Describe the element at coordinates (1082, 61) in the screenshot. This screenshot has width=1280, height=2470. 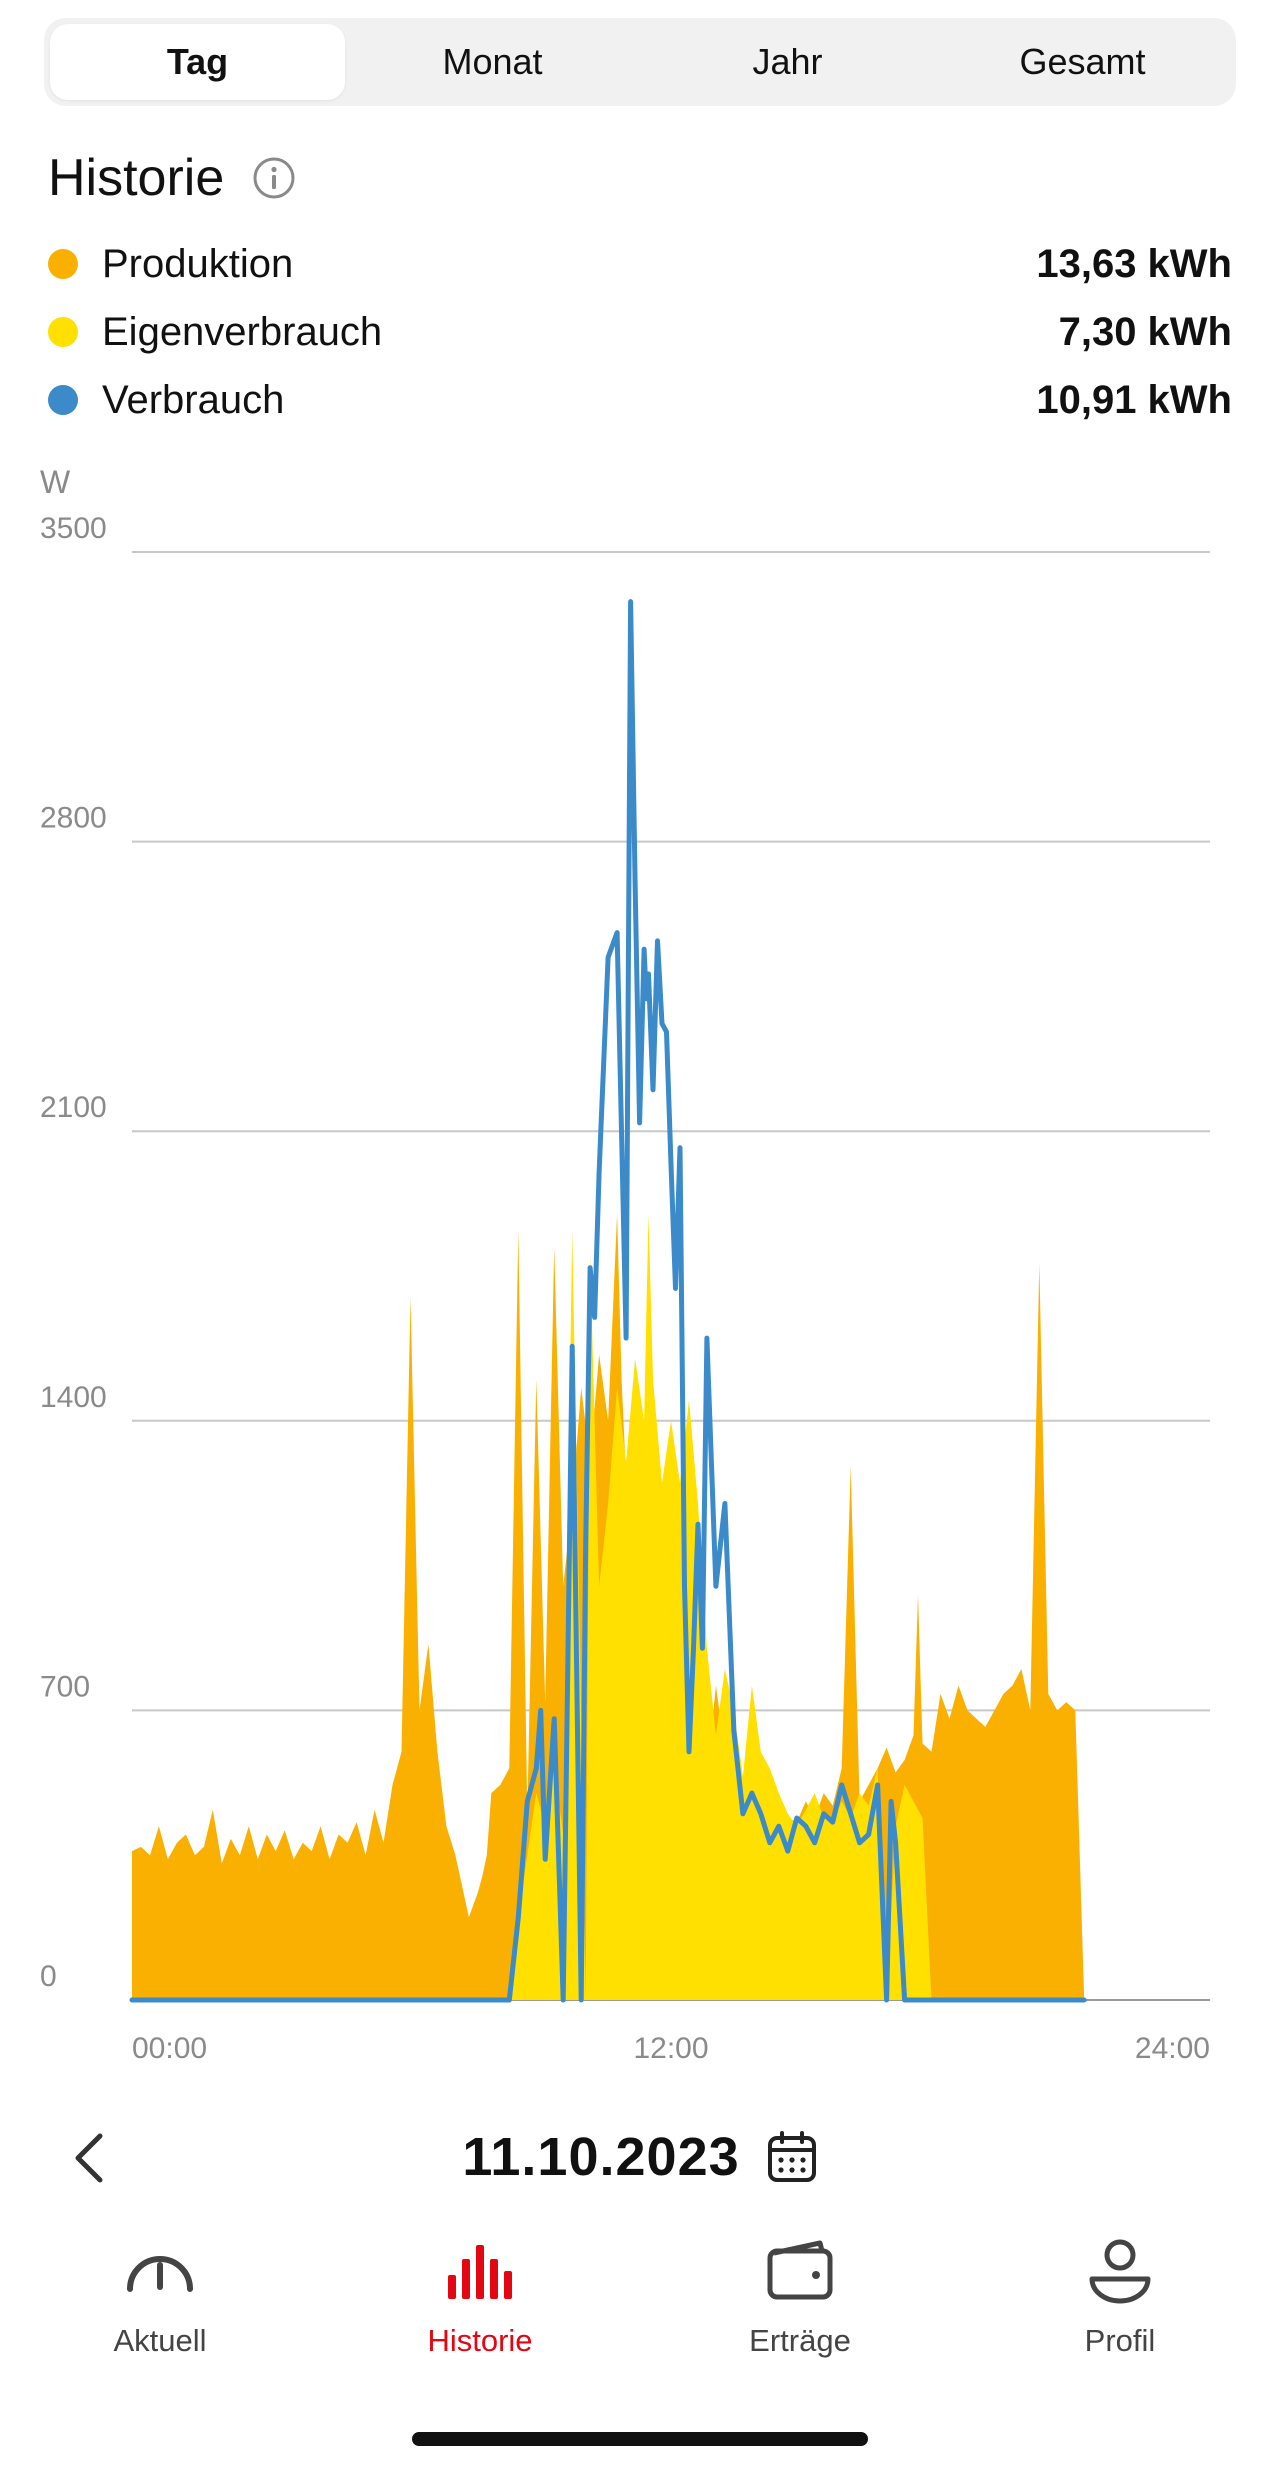
I see `tab-gesamt: Gesamt` at that location.